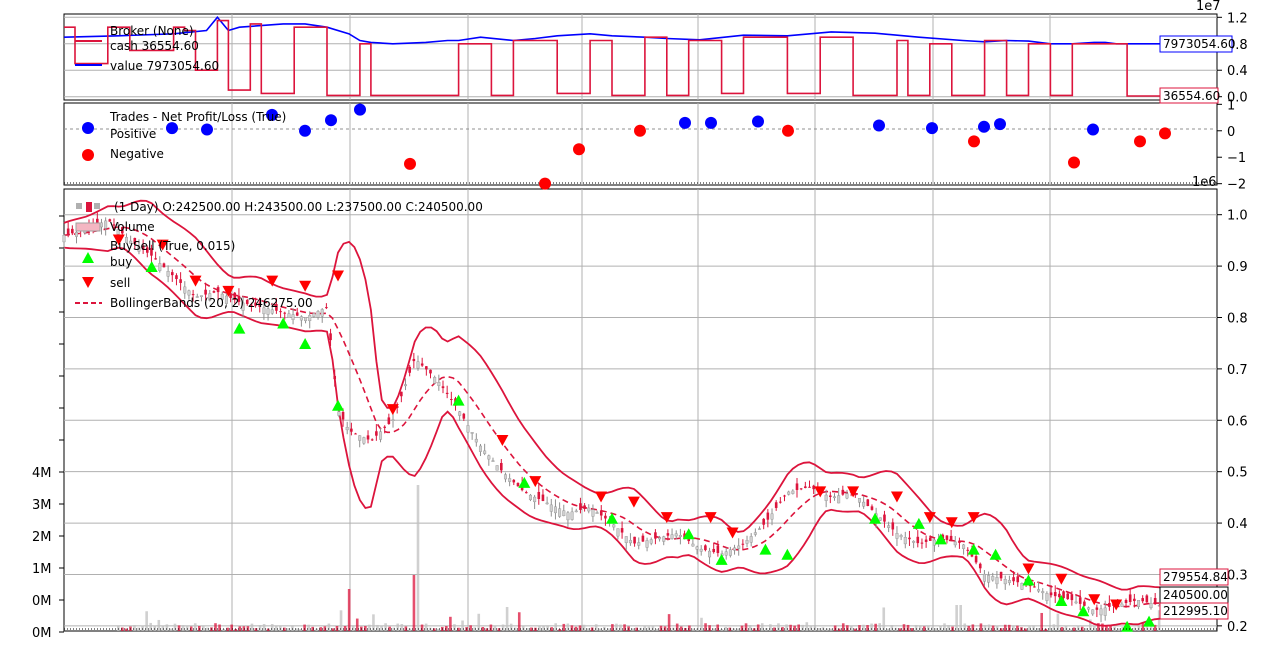  I want to click on svg-text: Volume, so click(132, 227).